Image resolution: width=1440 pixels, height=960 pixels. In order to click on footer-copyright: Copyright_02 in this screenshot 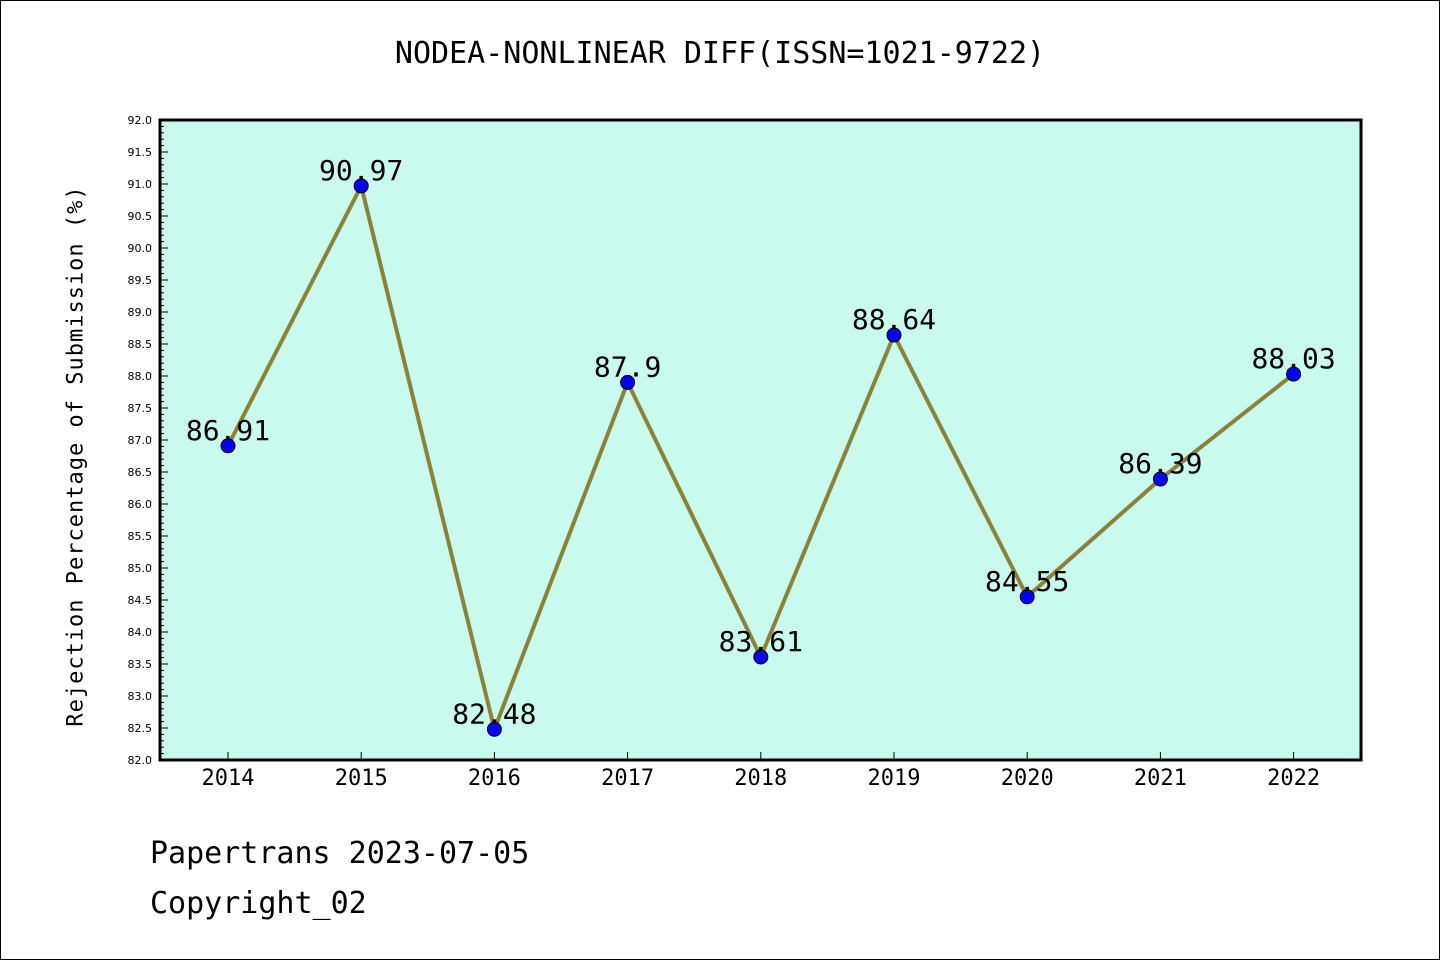, I will do `click(258, 903)`.